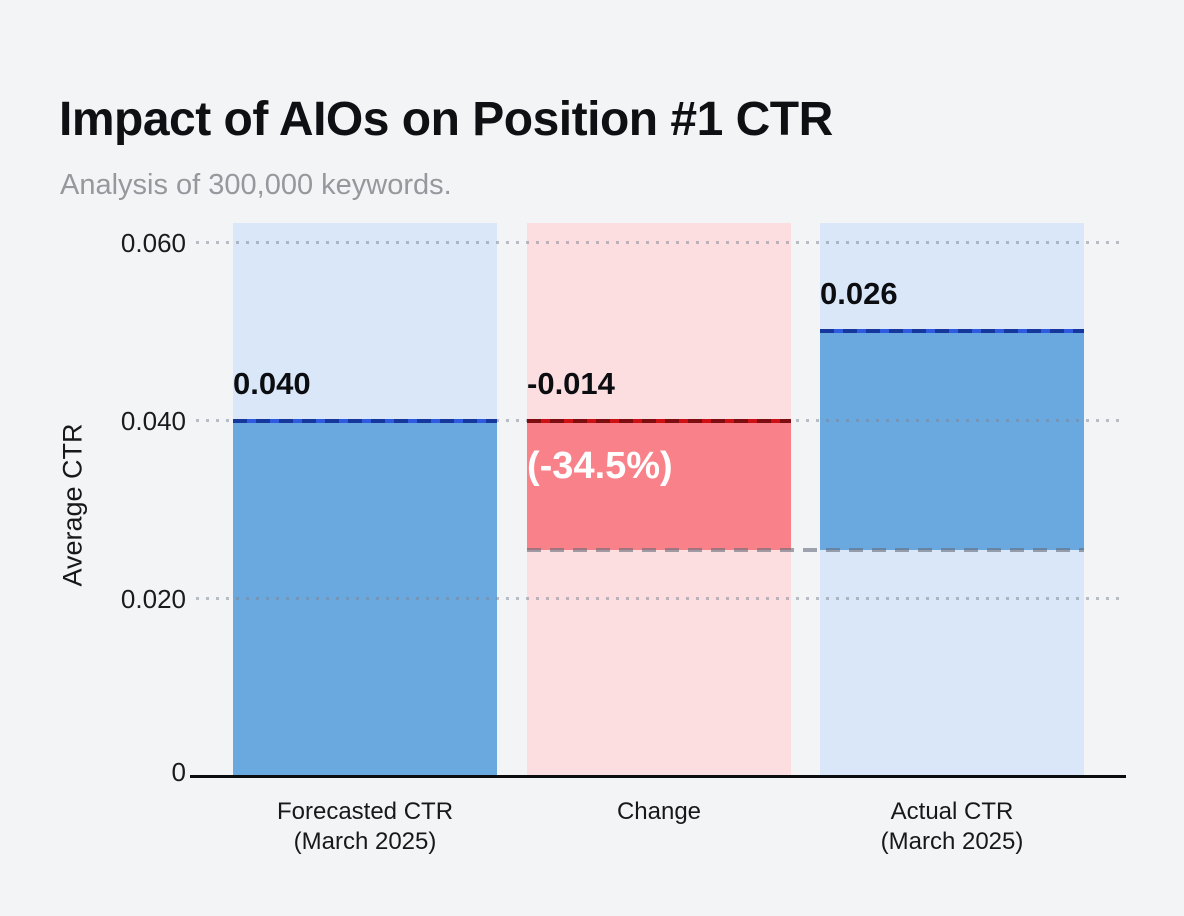 Image resolution: width=1184 pixels, height=916 pixels. I want to click on x-category-label-line: Change, so click(659, 811).